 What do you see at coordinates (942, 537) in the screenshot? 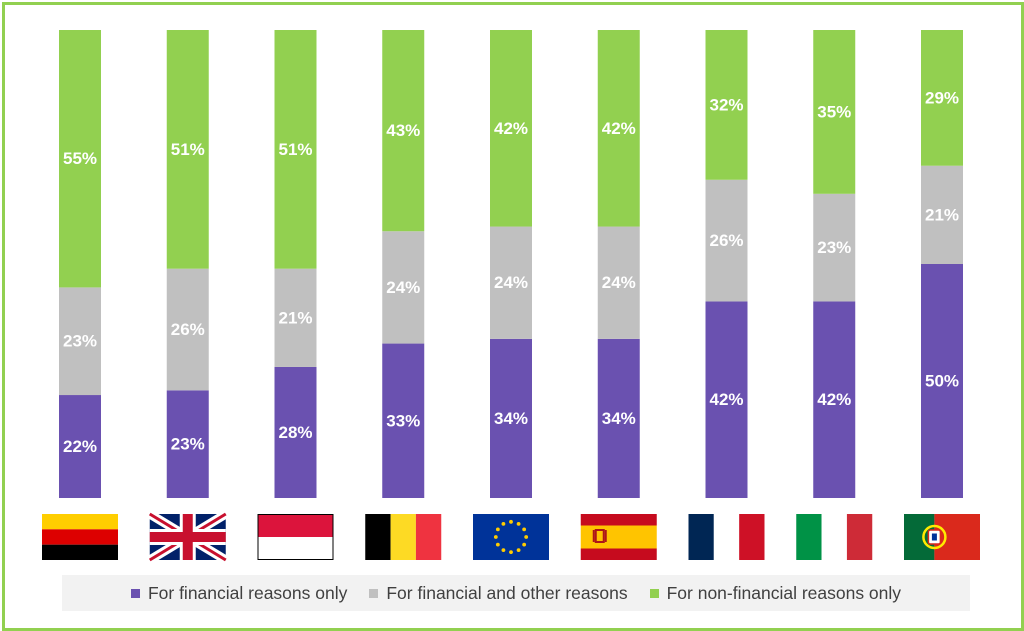
I see `flag-portugal-icon` at bounding box center [942, 537].